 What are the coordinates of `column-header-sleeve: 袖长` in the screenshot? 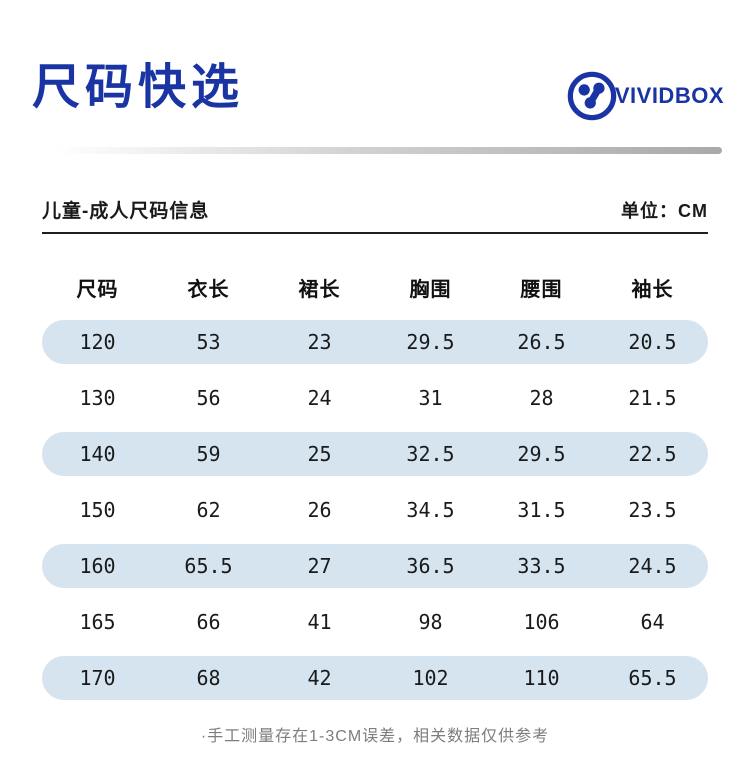 It's located at (652, 289).